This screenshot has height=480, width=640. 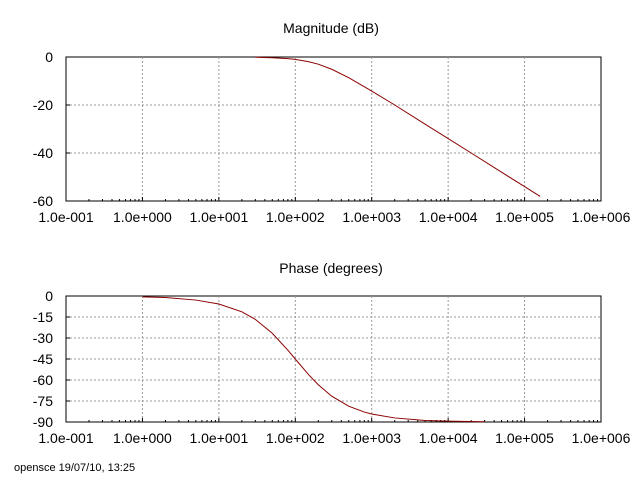 I want to click on magnitude-y-tick-label: -20, so click(x=43, y=105).